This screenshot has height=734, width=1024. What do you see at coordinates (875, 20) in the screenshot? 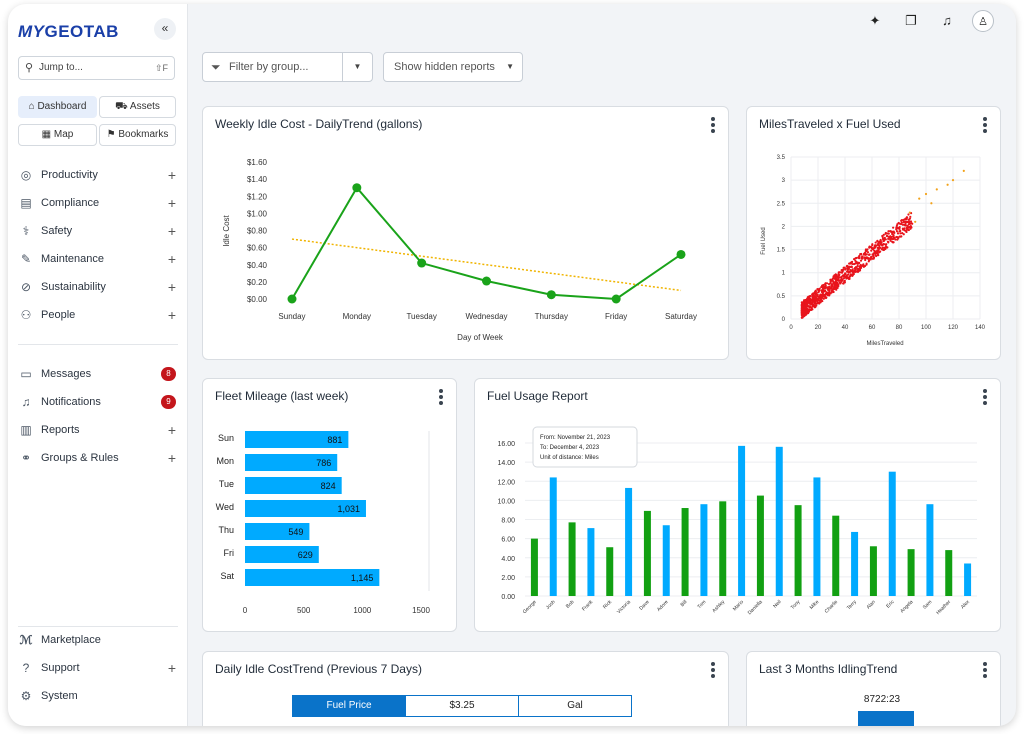
I see `sparkle-icon: ✦` at bounding box center [875, 20].